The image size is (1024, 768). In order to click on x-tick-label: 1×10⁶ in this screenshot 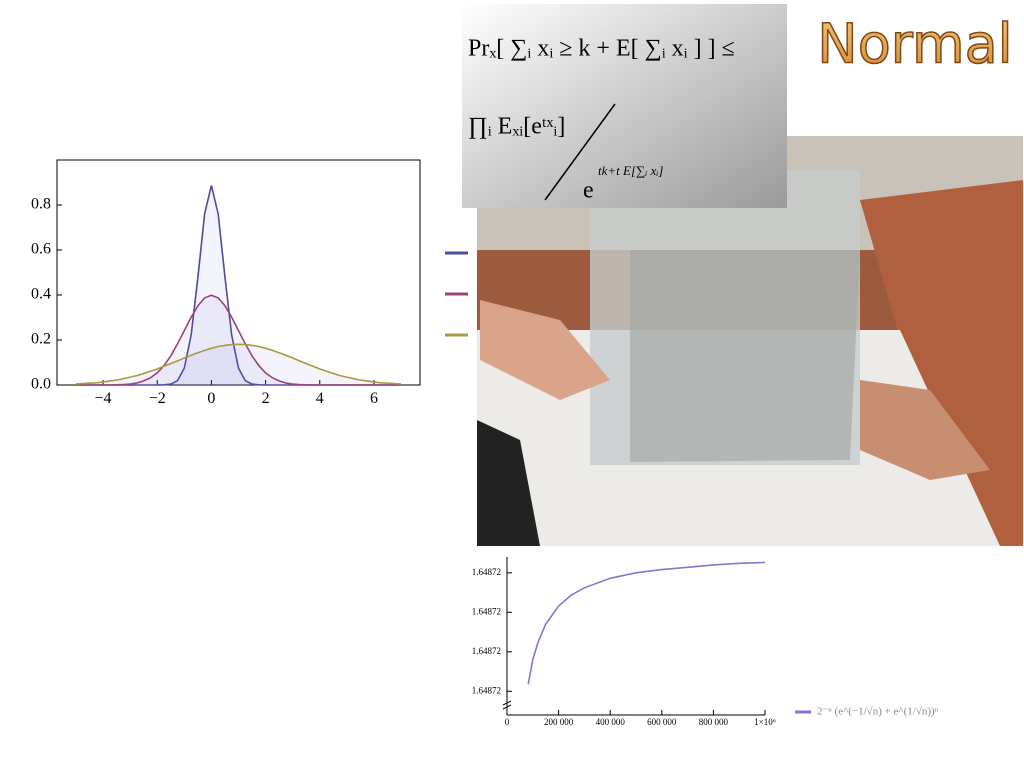, I will do `click(765, 722)`.